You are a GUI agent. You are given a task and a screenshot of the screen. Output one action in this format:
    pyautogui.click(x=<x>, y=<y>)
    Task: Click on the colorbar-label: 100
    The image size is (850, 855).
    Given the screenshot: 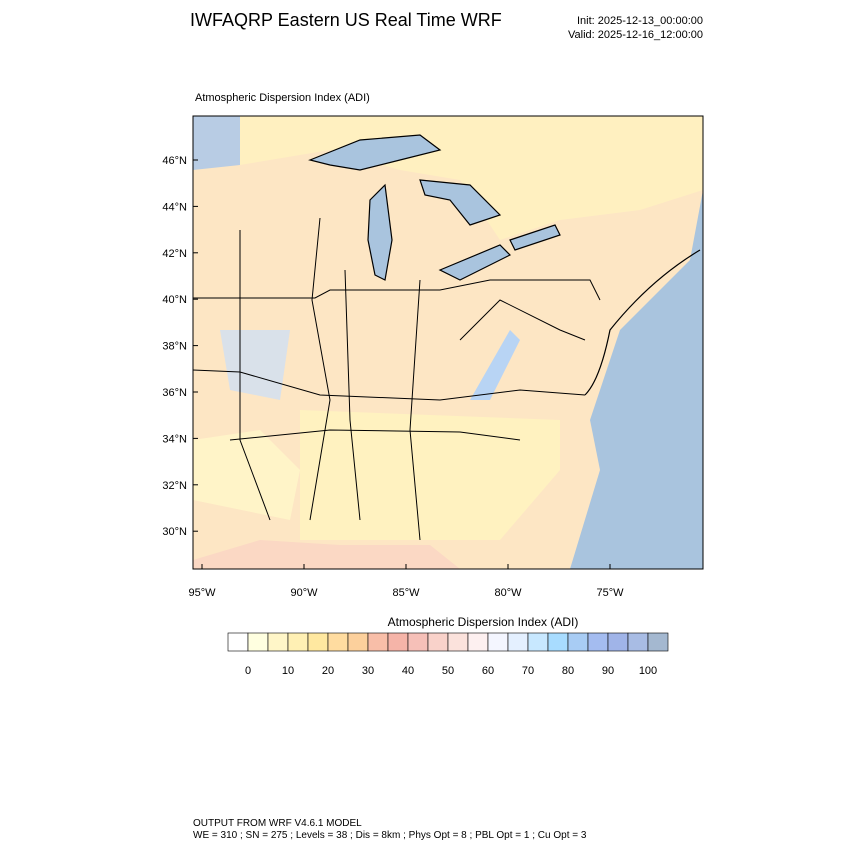 What is the action you would take?
    pyautogui.click(x=648, y=671)
    